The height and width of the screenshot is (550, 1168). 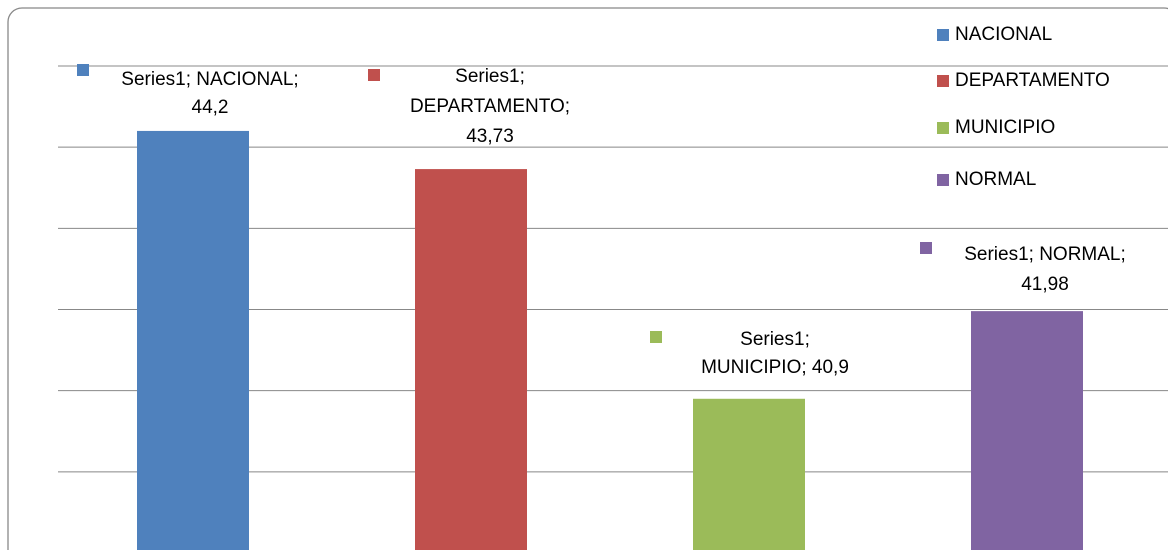 What do you see at coordinates (490, 106) in the screenshot?
I see `data-label: Series1; DEPARTAMENTO; 43,73` at bounding box center [490, 106].